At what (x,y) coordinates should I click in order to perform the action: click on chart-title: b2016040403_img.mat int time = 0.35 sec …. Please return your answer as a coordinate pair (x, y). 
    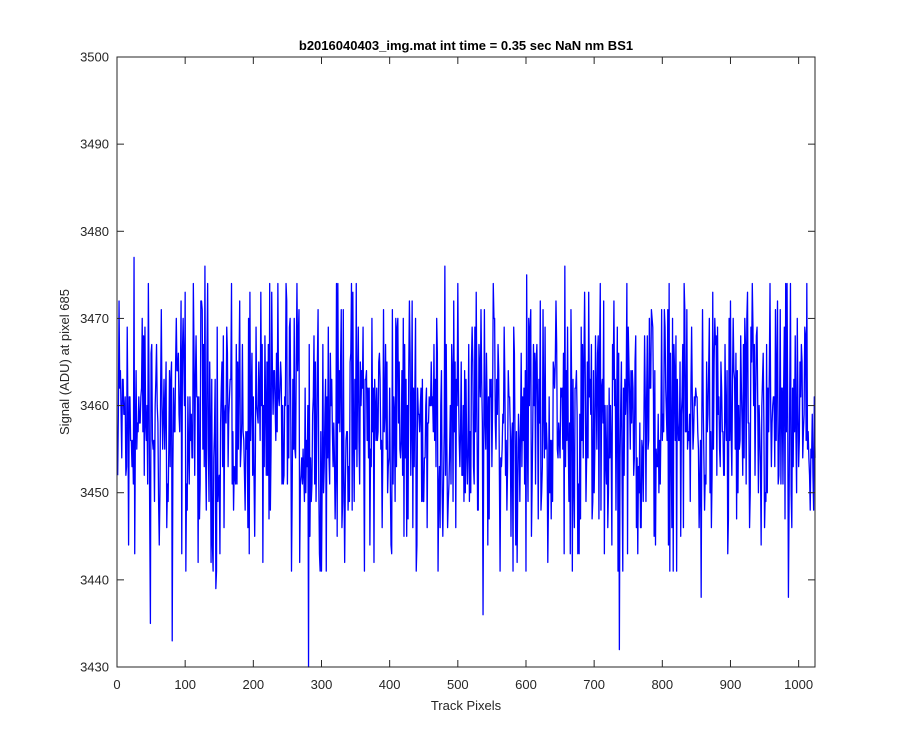
    Looking at the image, I should click on (466, 45).